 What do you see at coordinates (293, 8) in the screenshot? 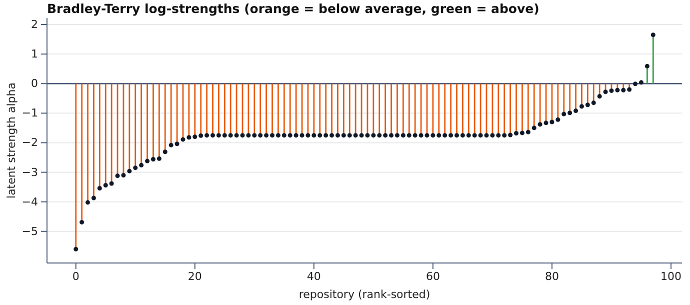
I see `chart-title: Bradley-Terry log-strengths (orange = below average, green = above)` at bounding box center [293, 8].